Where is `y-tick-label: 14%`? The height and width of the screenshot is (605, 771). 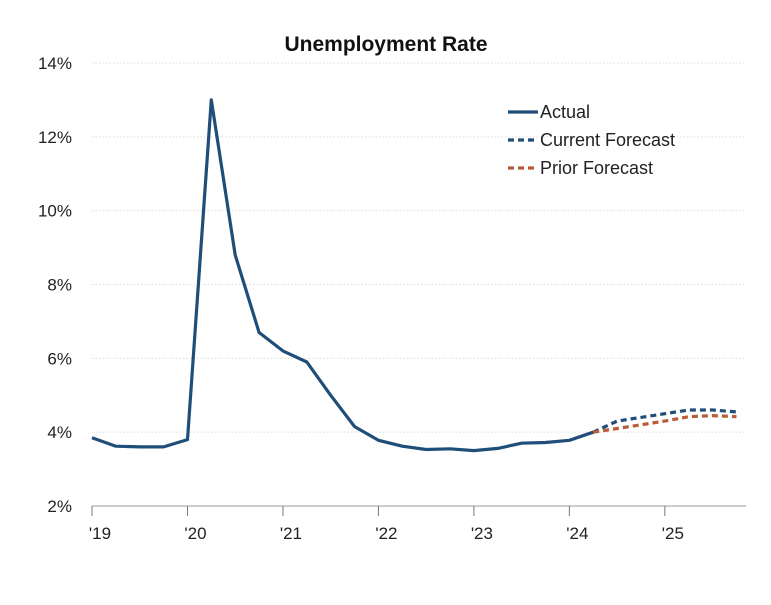
y-tick-label: 14% is located at coordinates (55, 63).